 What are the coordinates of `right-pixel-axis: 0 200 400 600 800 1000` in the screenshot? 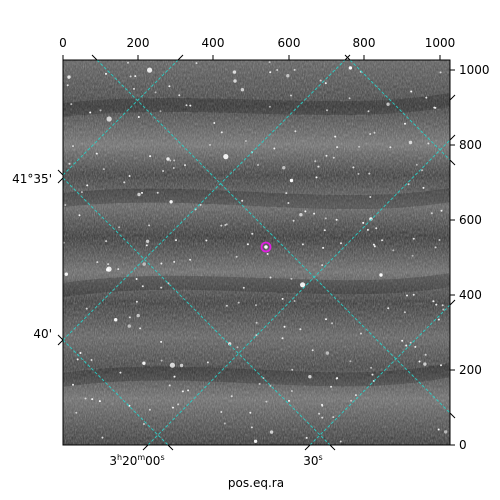 It's located at (470, 257).